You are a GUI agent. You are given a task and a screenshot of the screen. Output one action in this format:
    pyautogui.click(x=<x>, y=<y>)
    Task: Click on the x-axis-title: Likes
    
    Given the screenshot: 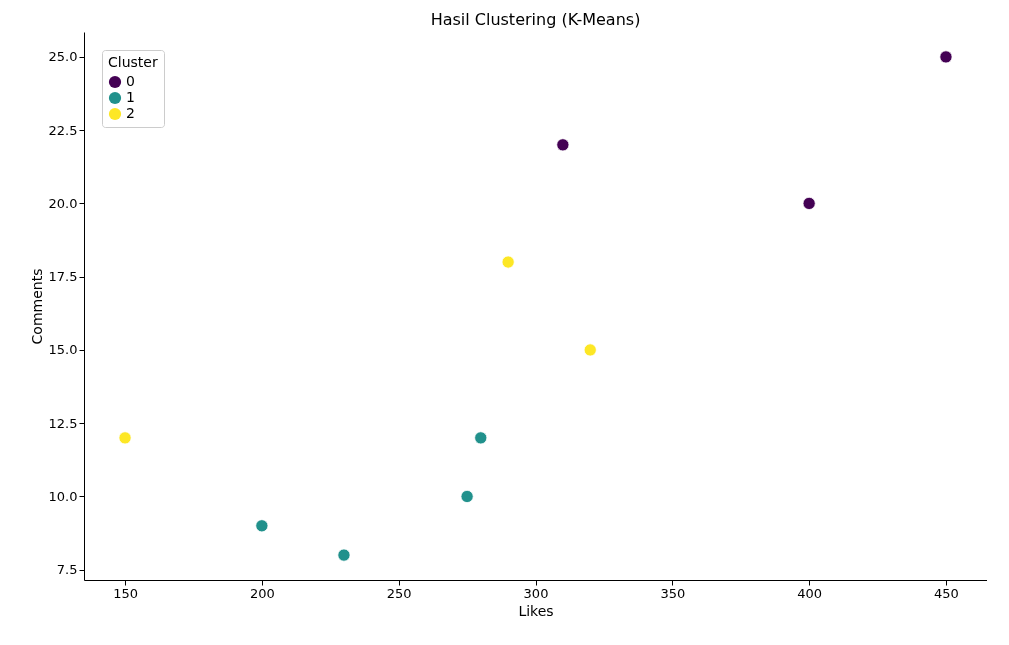 What is the action you would take?
    pyautogui.click(x=536, y=610)
    